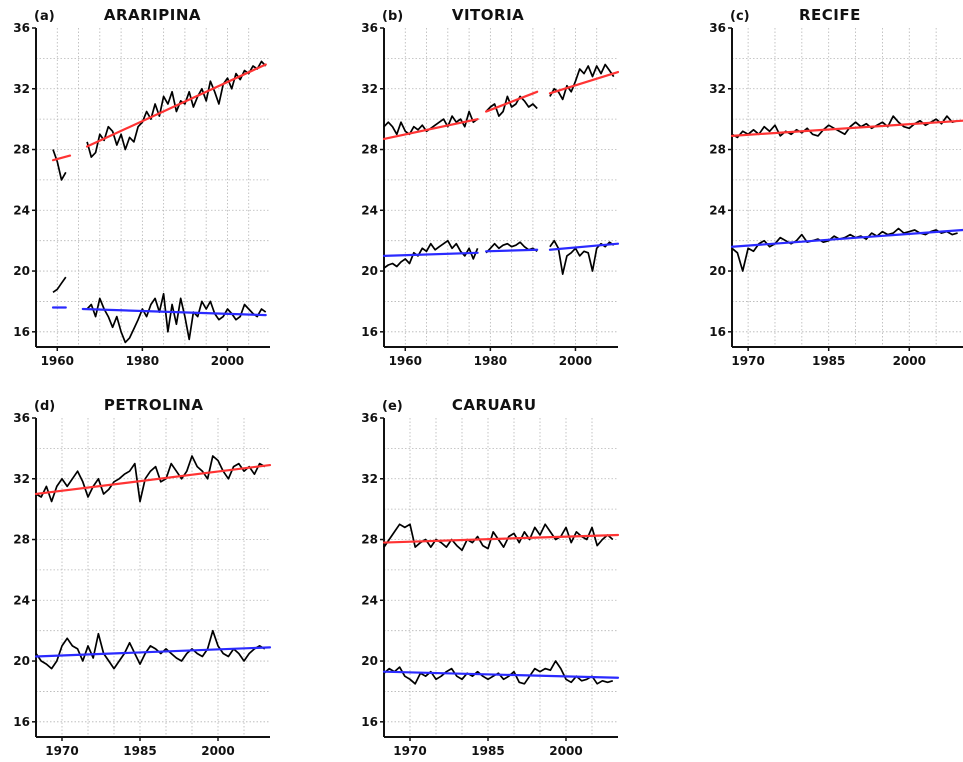 The height and width of the screenshot is (762, 963). What do you see at coordinates (740, 16) in the screenshot?
I see `panel-label: (c)` at bounding box center [740, 16].